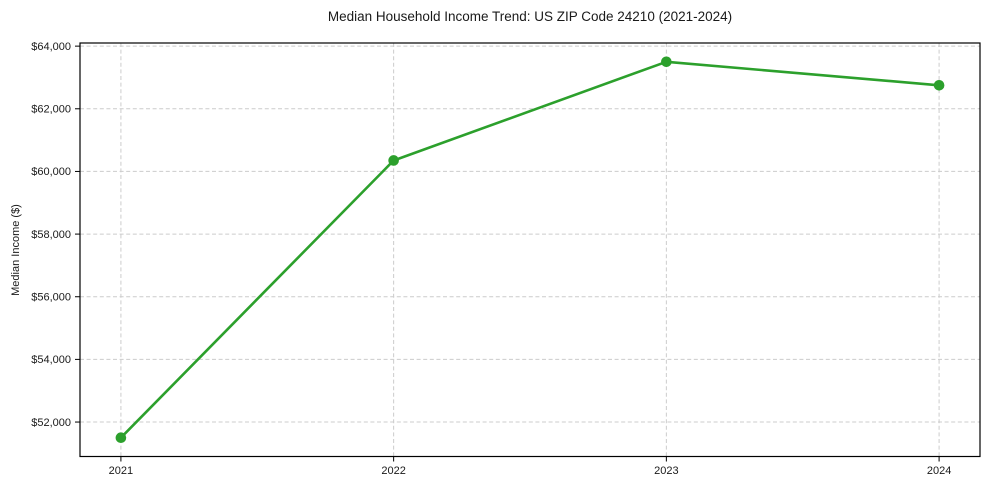 The image size is (989, 490). I want to click on y-tick-label: $54,000, so click(51, 360).